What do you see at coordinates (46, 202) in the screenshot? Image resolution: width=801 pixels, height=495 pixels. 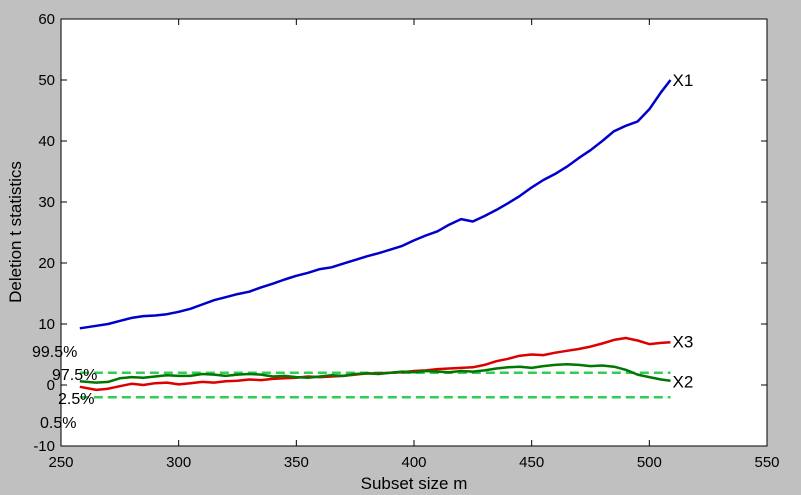 I see `y-tick-label: 30` at bounding box center [46, 202].